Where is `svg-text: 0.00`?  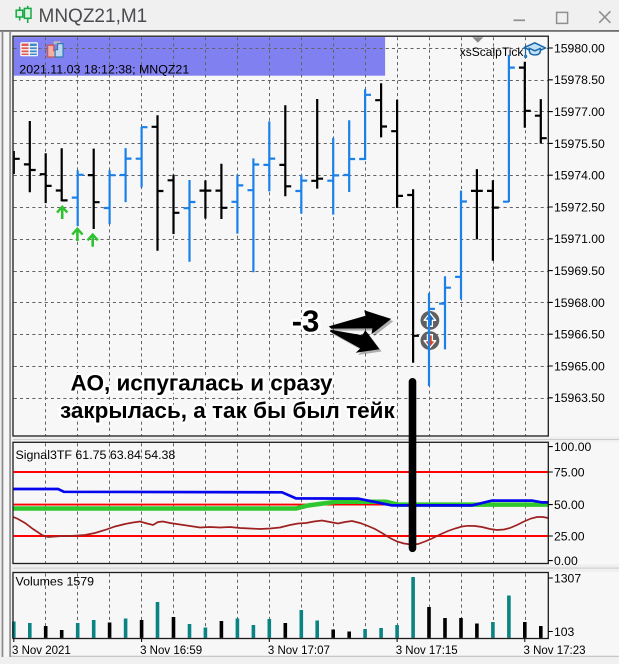 svg-text: 0.00 is located at coordinates (566, 561).